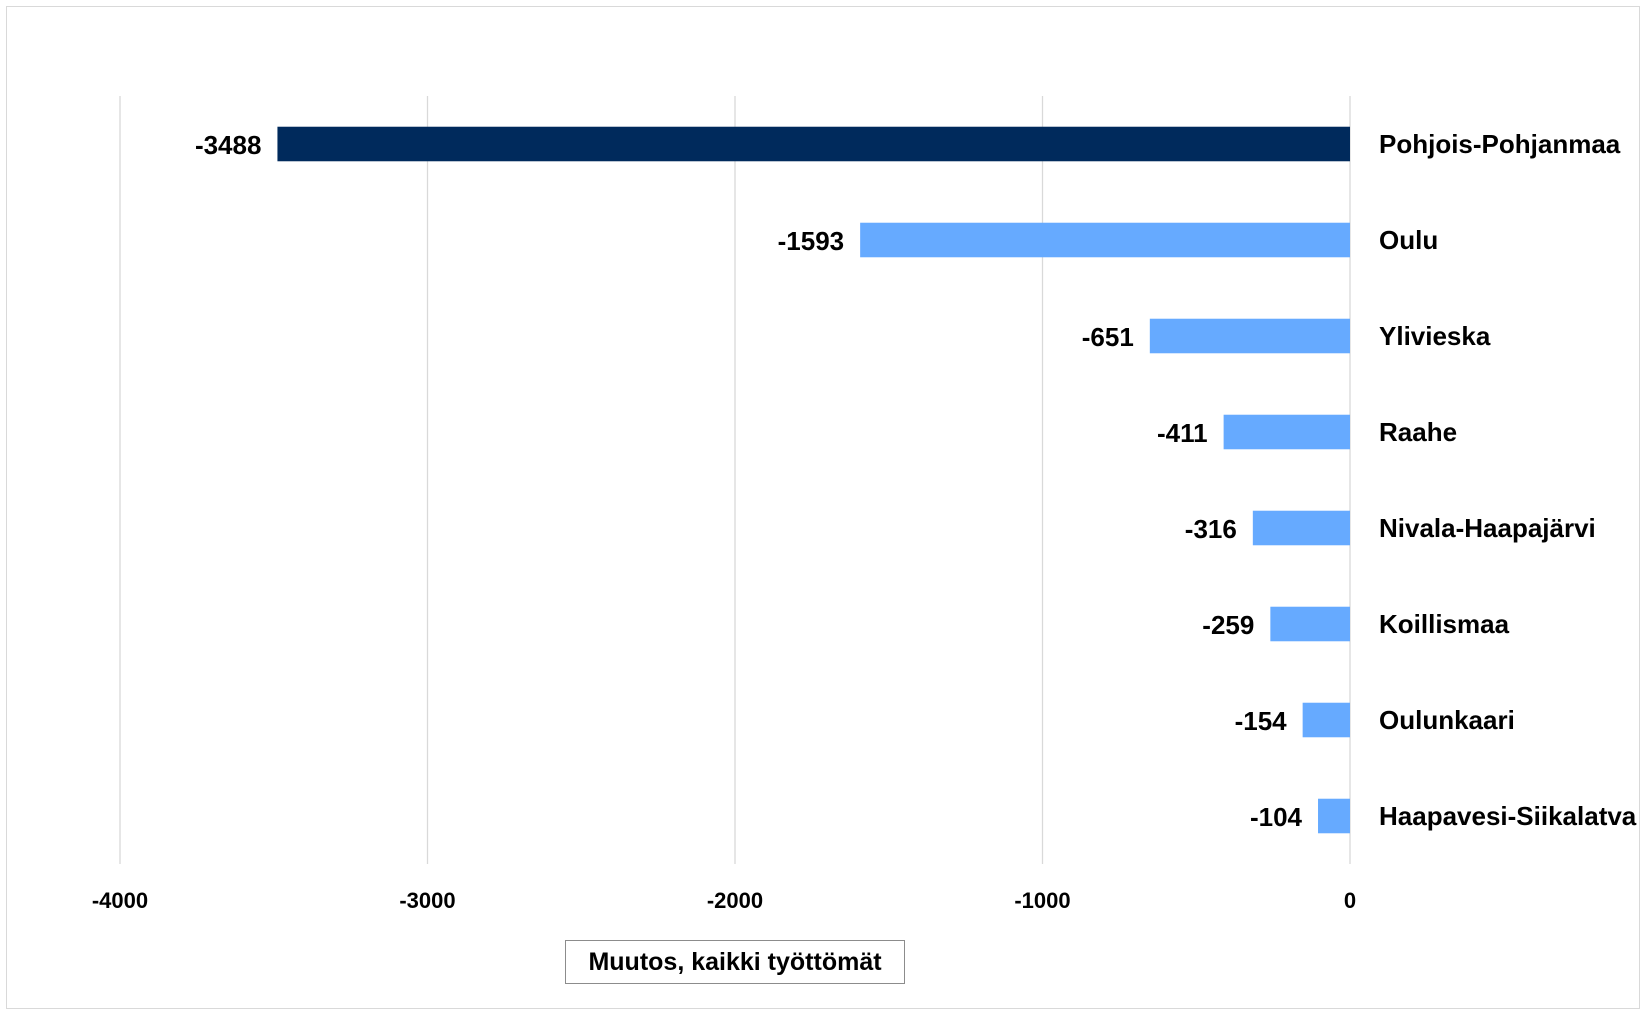  Describe the element at coordinates (1105, 240) in the screenshot. I see `bar-oulu` at that location.